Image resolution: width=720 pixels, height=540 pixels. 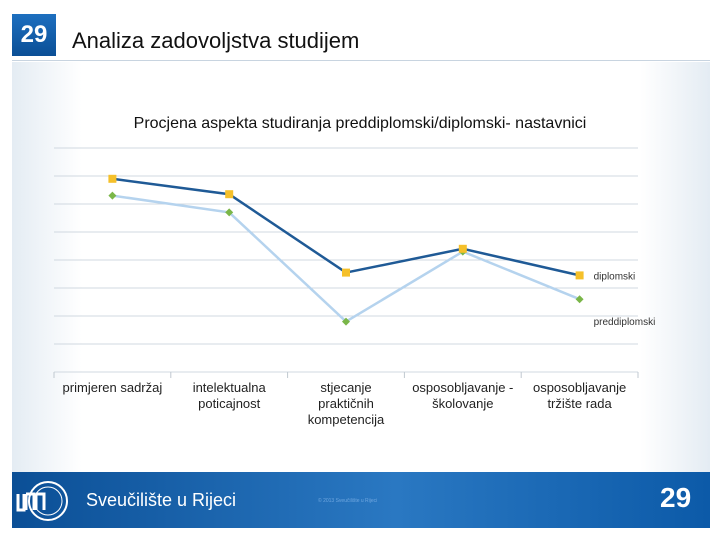 I want to click on series-label-preddiplomski: preddiplomski, so click(x=625, y=322).